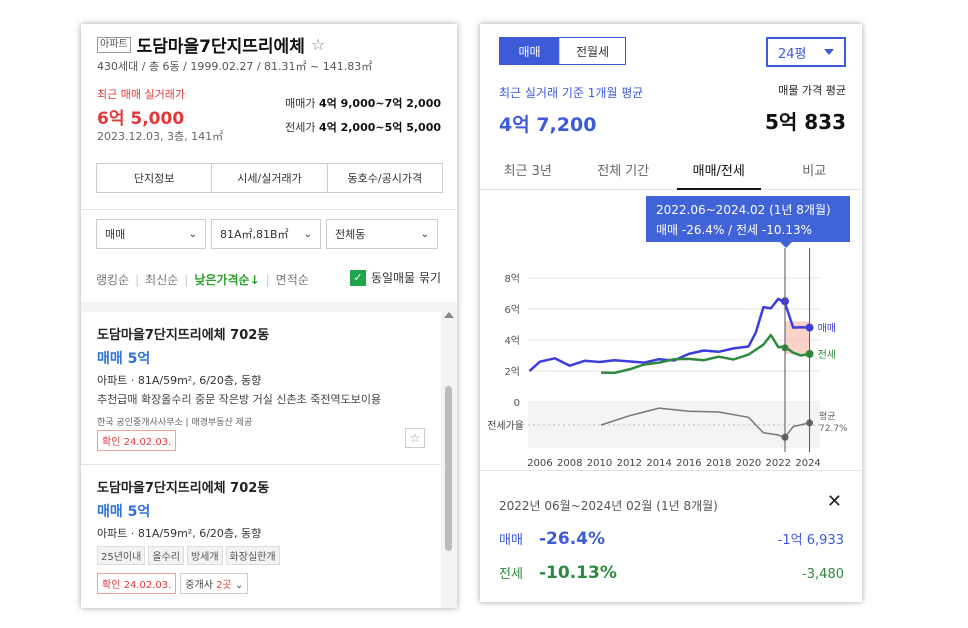  I want to click on group-listings-label: 동일매물 묶기, so click(405, 278).